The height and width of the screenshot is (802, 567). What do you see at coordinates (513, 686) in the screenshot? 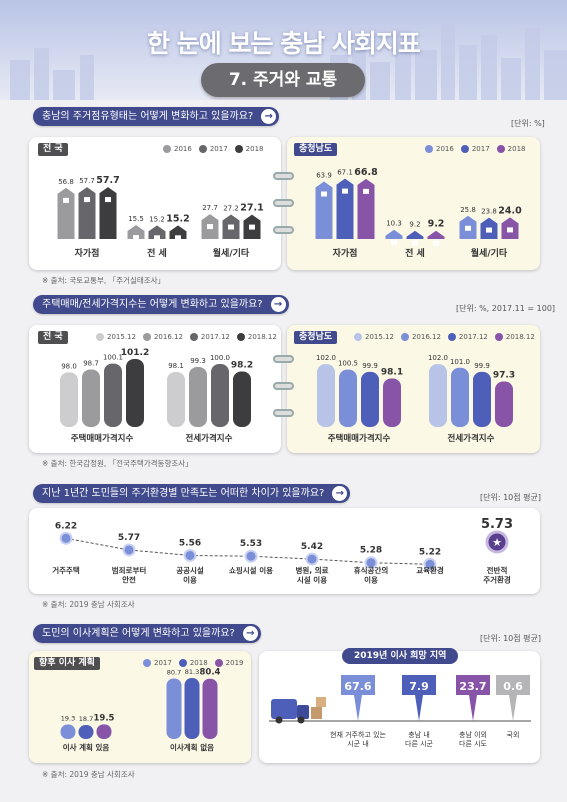
I see `data-label: 0.6` at bounding box center [513, 686].